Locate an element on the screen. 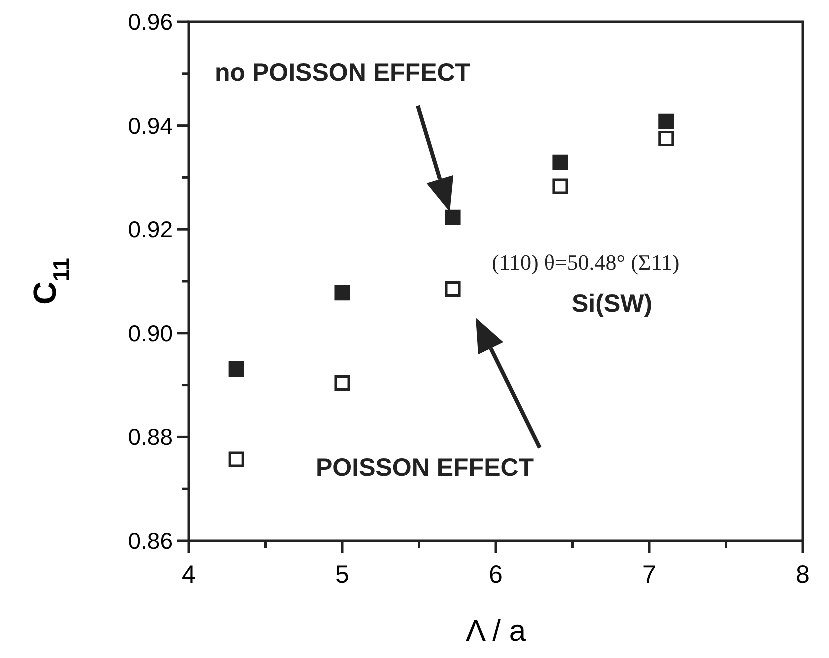 The image size is (829, 658). x-tick-label: 4 is located at coordinates (189, 575).